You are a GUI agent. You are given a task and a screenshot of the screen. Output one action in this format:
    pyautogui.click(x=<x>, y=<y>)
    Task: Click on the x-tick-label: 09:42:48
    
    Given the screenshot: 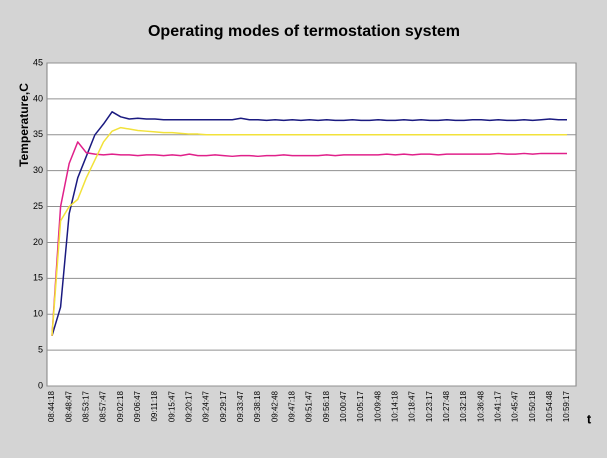 What is the action you would take?
    pyautogui.click(x=274, y=406)
    